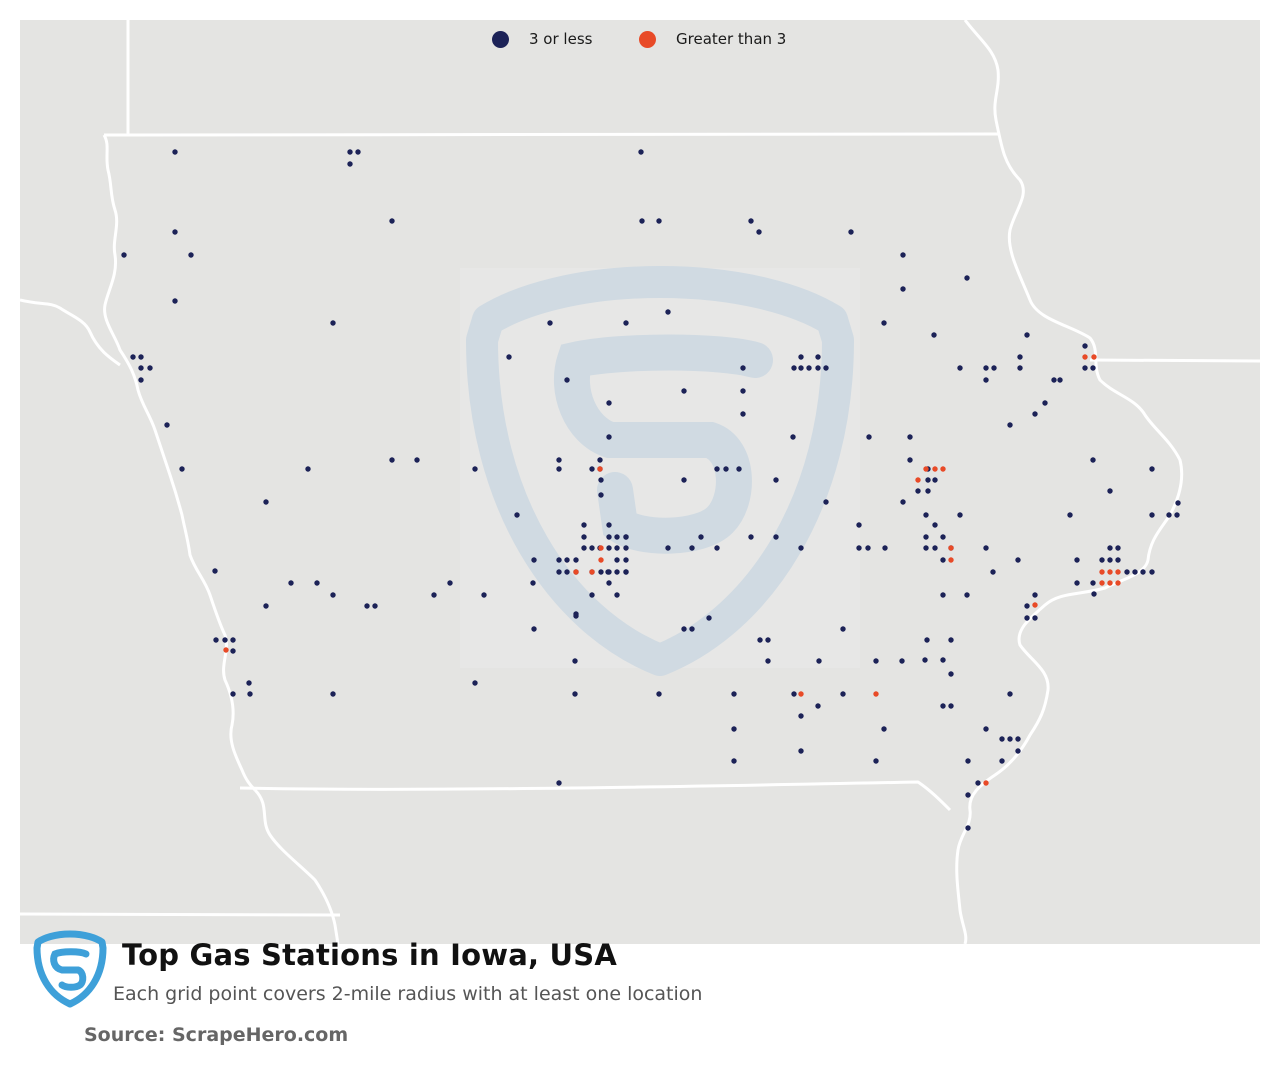 The image size is (1280, 1069). I want to click on legend-label-high: Greater than 3, so click(731, 39).